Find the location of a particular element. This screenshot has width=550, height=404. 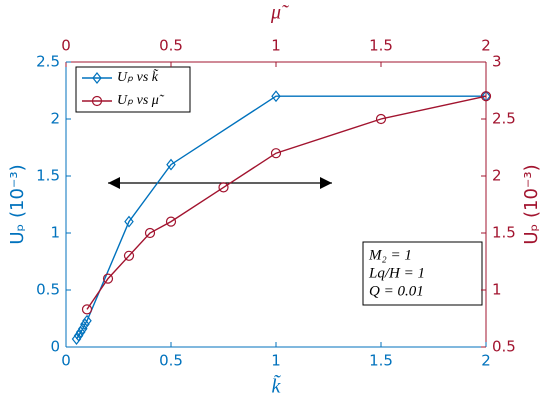

y-tick-label: 2 is located at coordinates (55, 119).